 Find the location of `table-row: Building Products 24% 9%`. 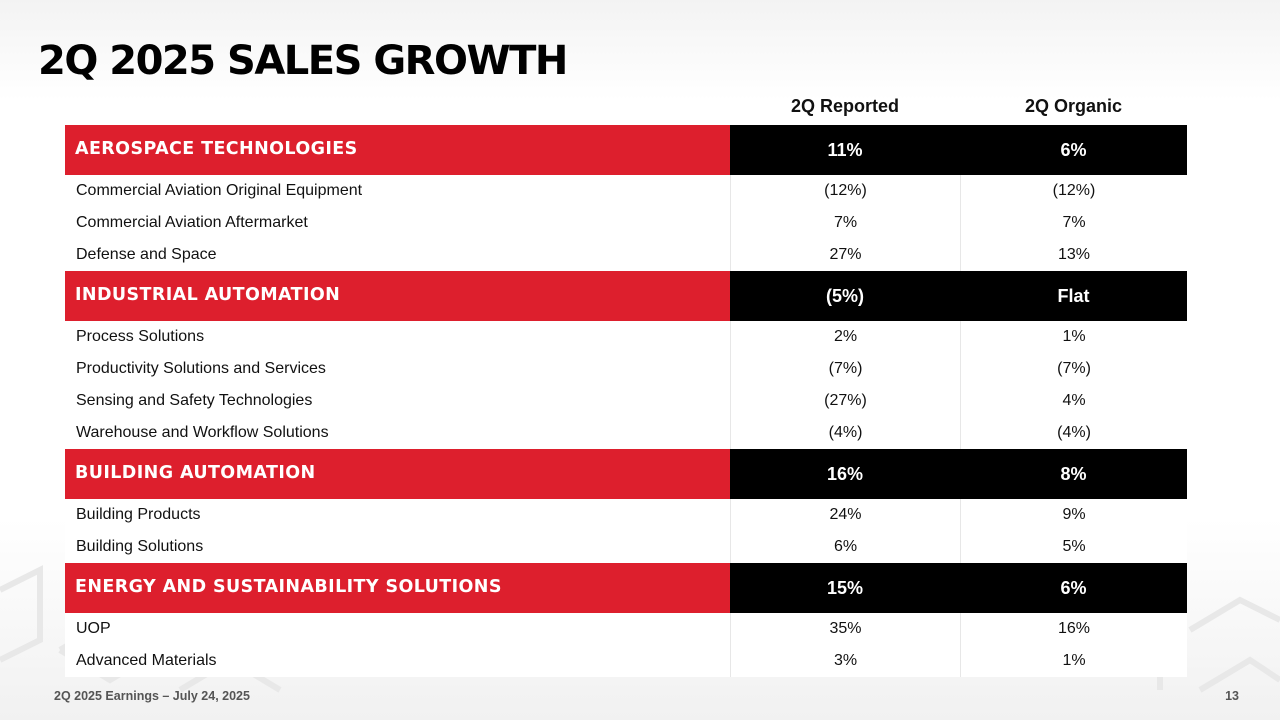

table-row: Building Products 24% 9% is located at coordinates (626, 515).